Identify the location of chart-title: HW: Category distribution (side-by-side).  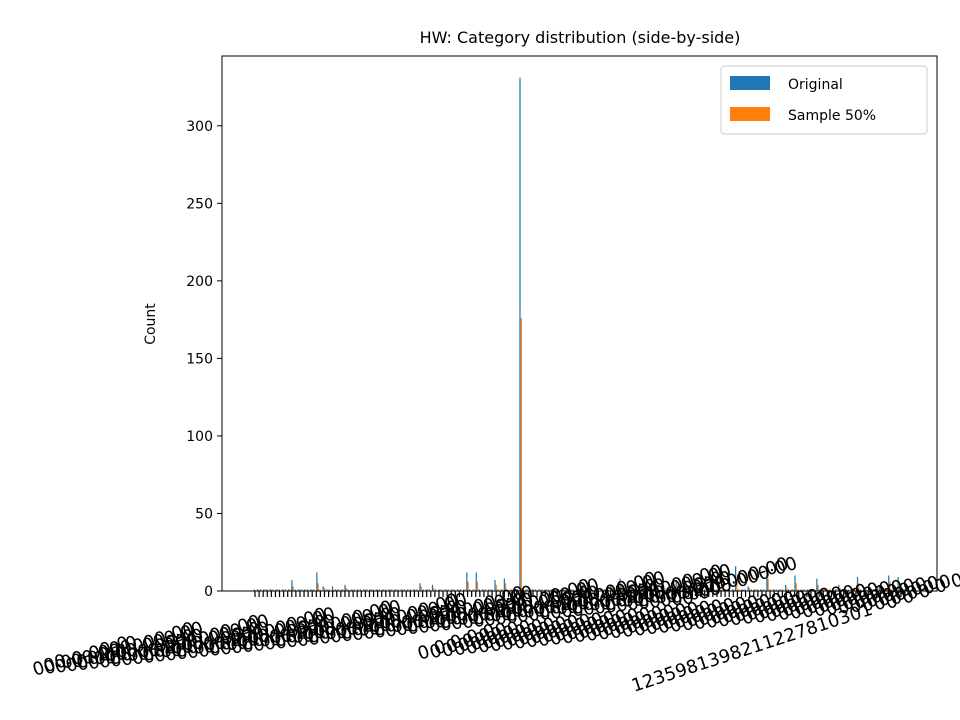
(580, 37).